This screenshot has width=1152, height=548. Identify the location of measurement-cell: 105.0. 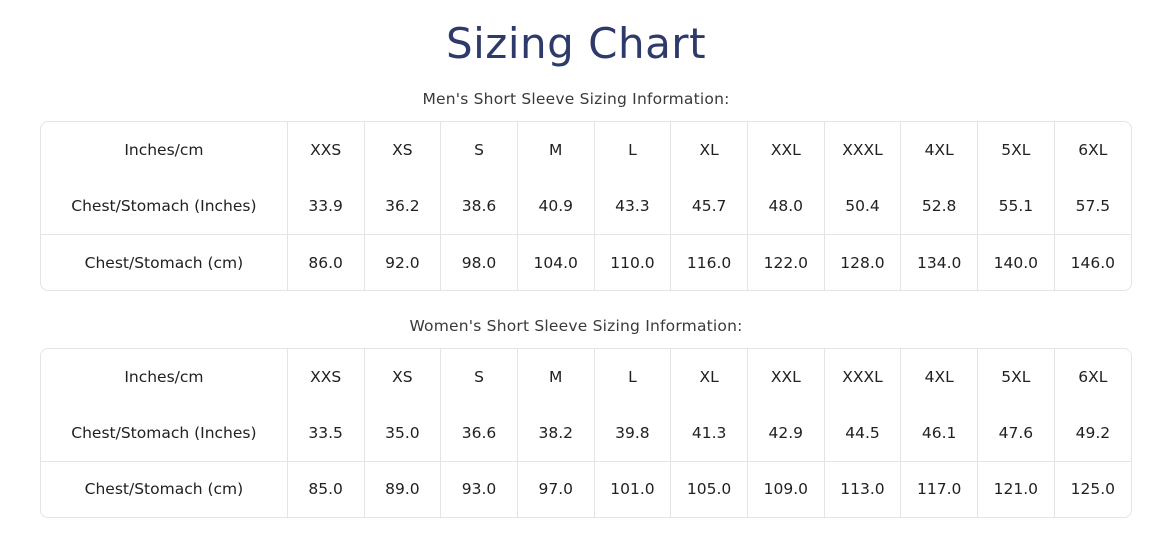
(709, 489).